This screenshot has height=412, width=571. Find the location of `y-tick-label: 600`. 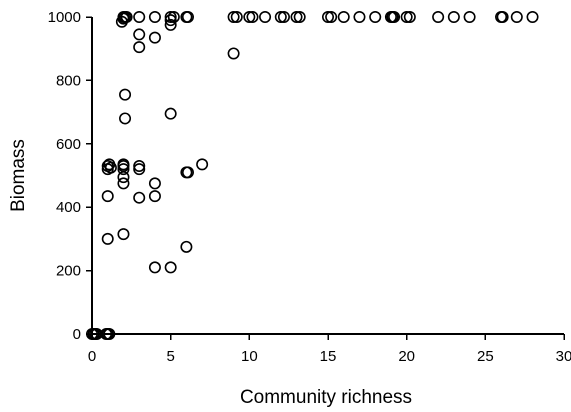

y-tick-label: 600 is located at coordinates (68, 144).